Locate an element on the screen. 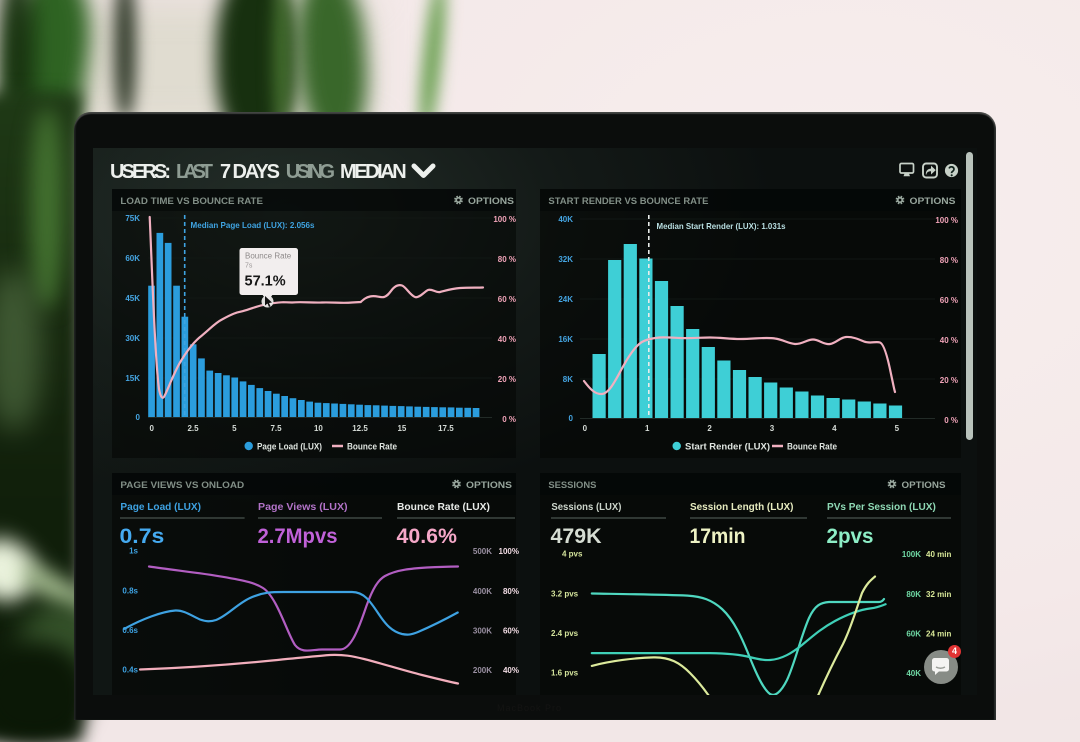 The image size is (1080, 742). svg-text: 40.6% is located at coordinates (427, 536).